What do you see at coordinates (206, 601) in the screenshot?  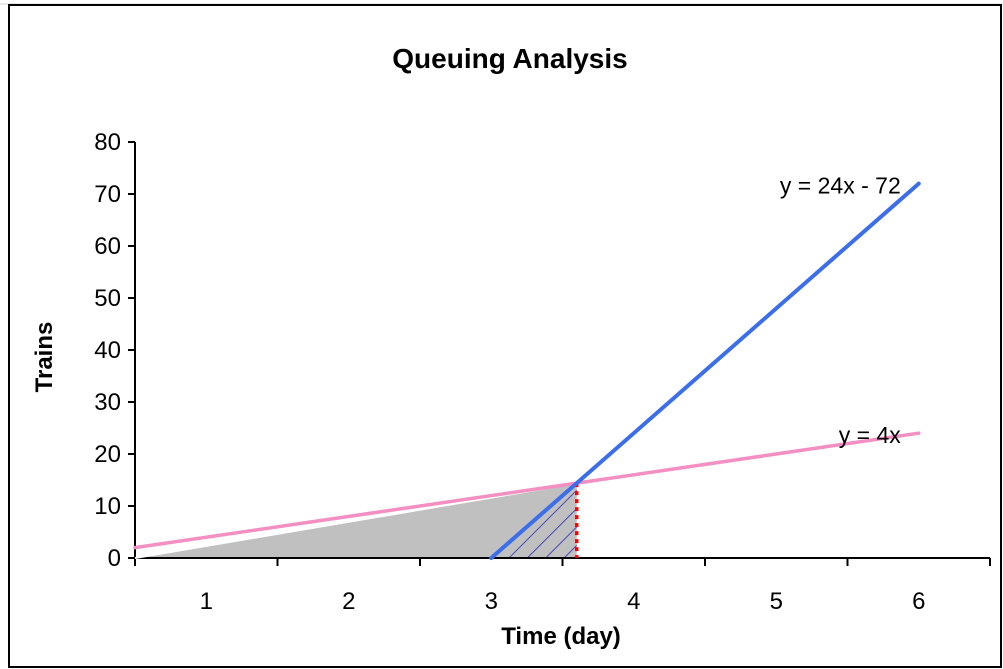 I see `x-tick-label: 1` at bounding box center [206, 601].